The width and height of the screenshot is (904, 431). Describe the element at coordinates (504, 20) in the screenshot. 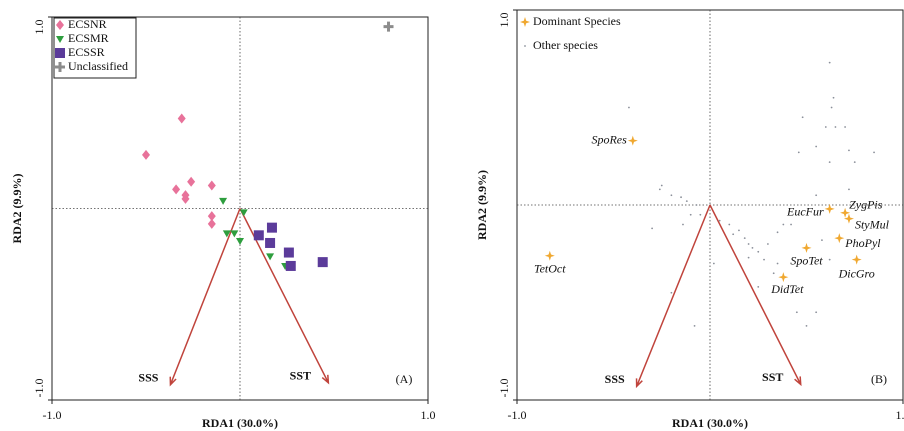

I see `y-tick-label: 1.0` at that location.